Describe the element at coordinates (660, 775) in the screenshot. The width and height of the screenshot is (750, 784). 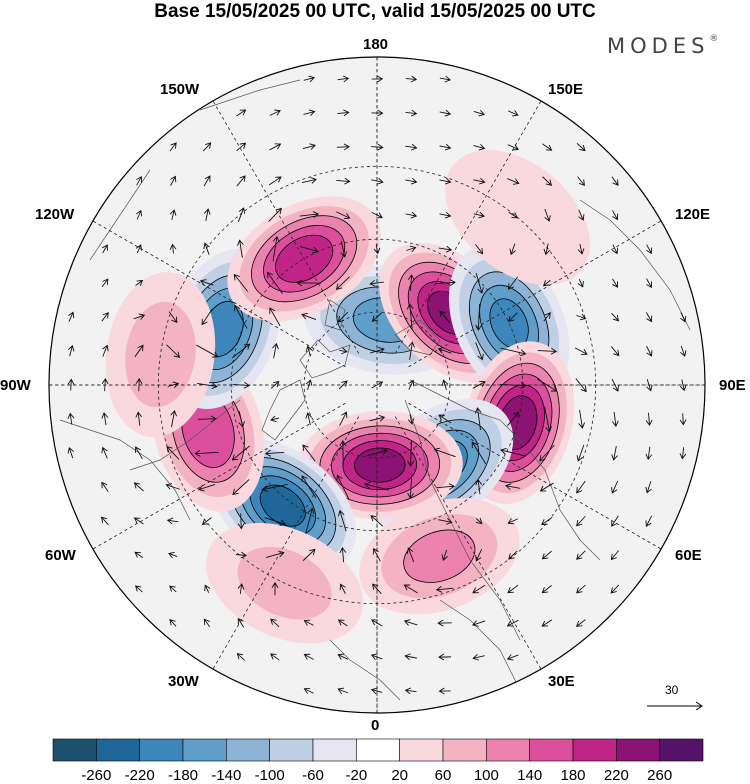
I see `colorbar-tick-label: 260` at that location.